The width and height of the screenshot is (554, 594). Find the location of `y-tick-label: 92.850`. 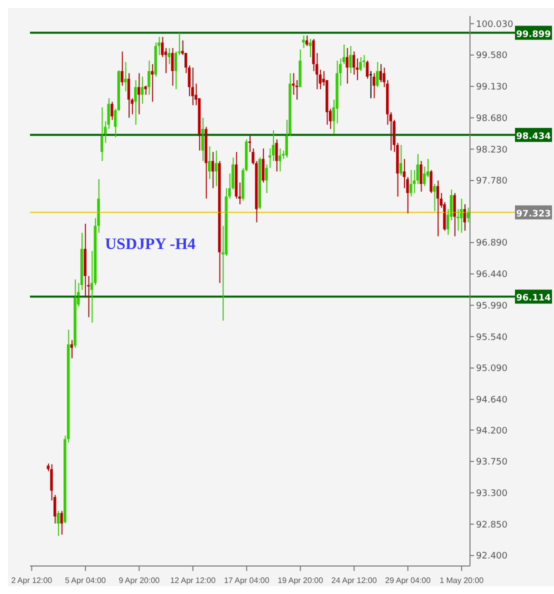

y-tick-label: 92.850 is located at coordinates (492, 525).